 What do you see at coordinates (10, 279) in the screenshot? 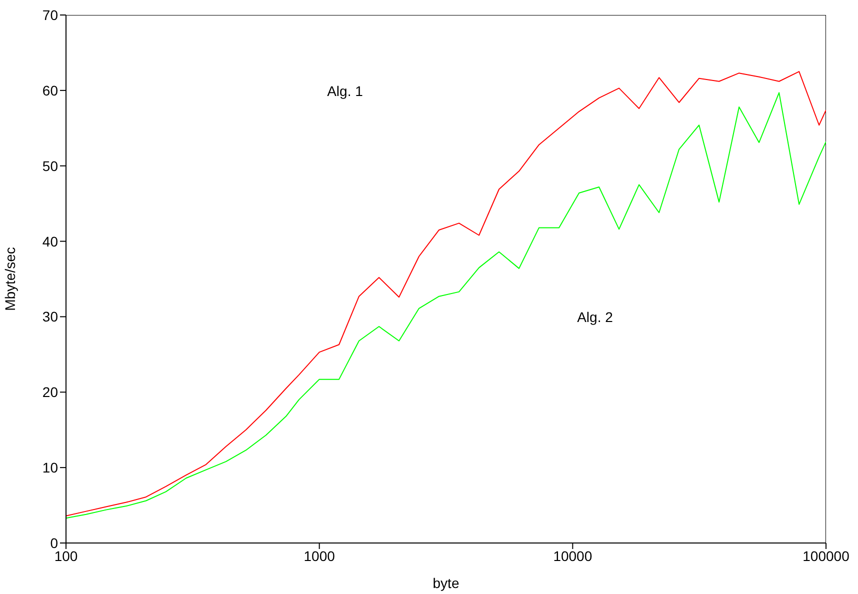
I see `y-axis-title: Mbyte/sec` at bounding box center [10, 279].